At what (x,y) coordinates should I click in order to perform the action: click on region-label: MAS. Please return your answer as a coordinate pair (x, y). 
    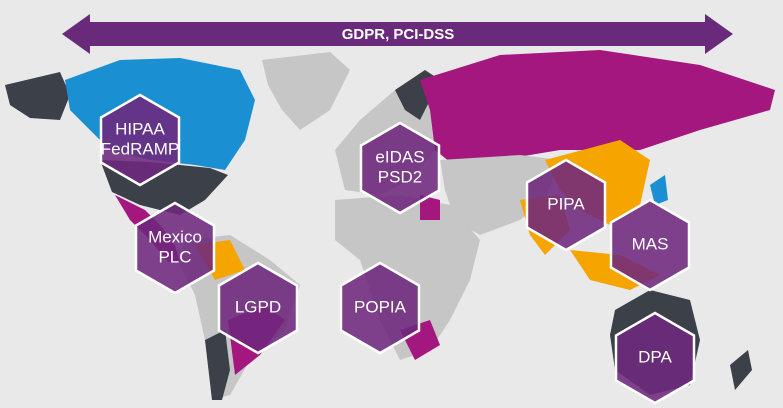
    Looking at the image, I should click on (650, 243).